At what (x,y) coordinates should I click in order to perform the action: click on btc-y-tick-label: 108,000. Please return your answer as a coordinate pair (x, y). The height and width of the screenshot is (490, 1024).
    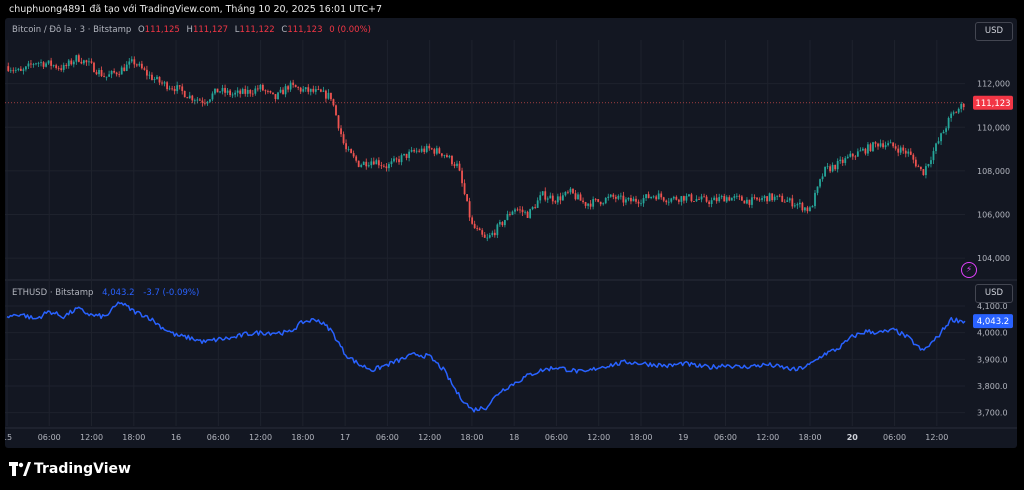
    Looking at the image, I should click on (993, 171).